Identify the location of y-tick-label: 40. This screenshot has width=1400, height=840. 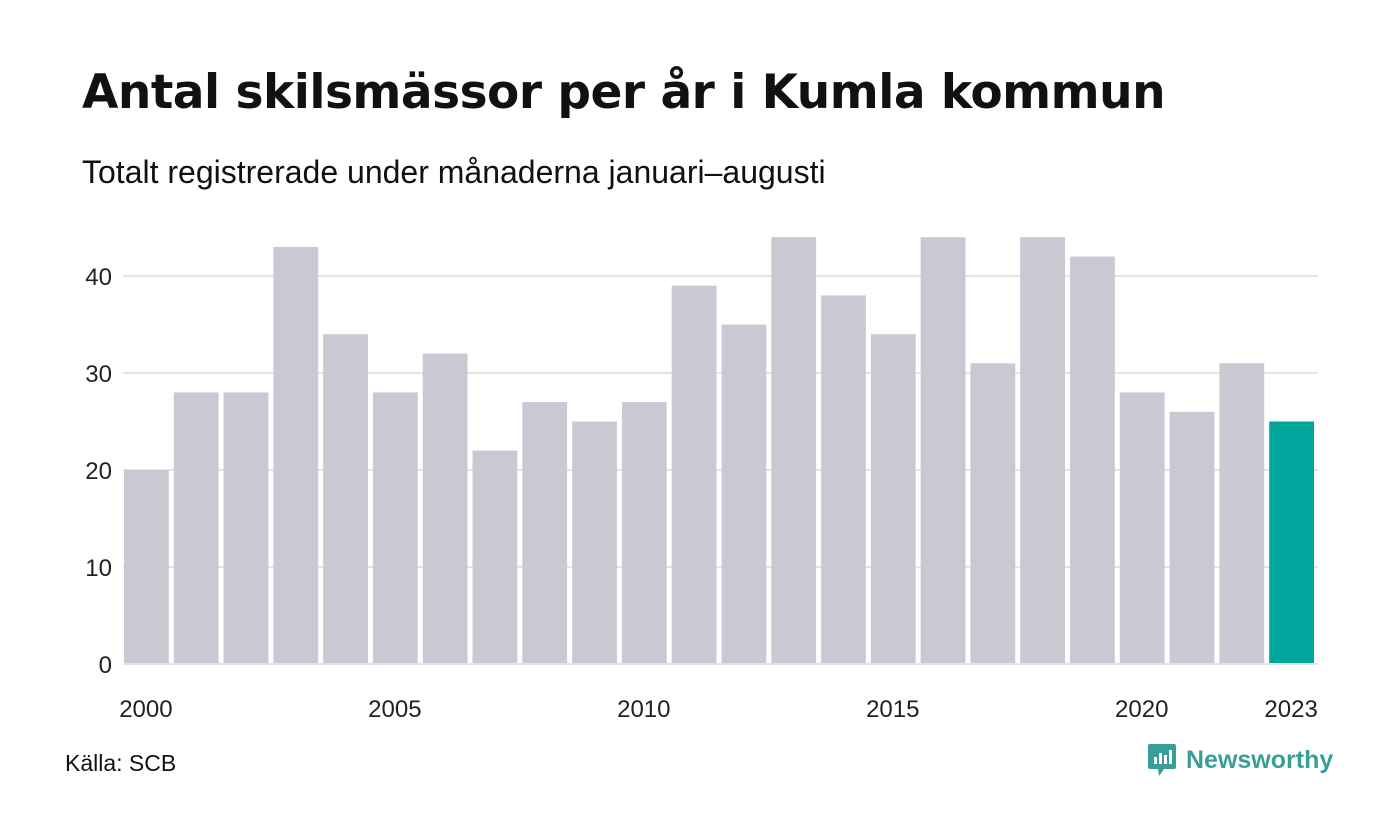
(98, 277).